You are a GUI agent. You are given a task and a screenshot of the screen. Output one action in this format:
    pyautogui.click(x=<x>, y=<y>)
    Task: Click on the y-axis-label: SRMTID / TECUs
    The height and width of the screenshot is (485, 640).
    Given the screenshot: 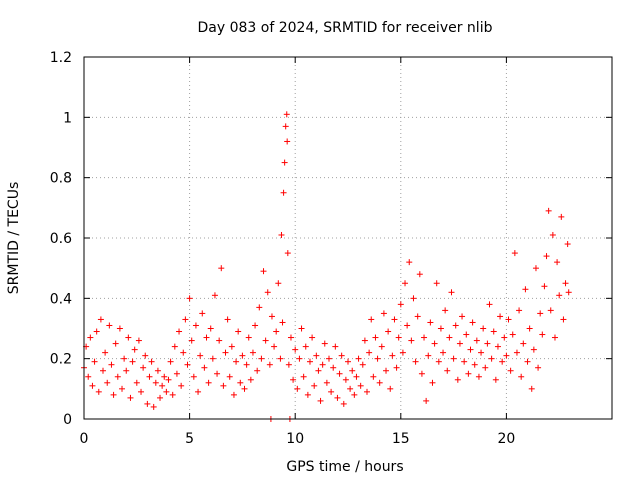 What is the action you would take?
    pyautogui.click(x=14, y=238)
    